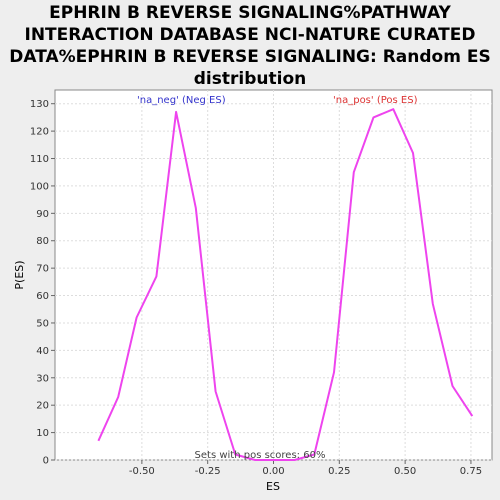 This screenshot has width=500, height=500. I want to click on y-tick-label: 110, so click(39, 159).